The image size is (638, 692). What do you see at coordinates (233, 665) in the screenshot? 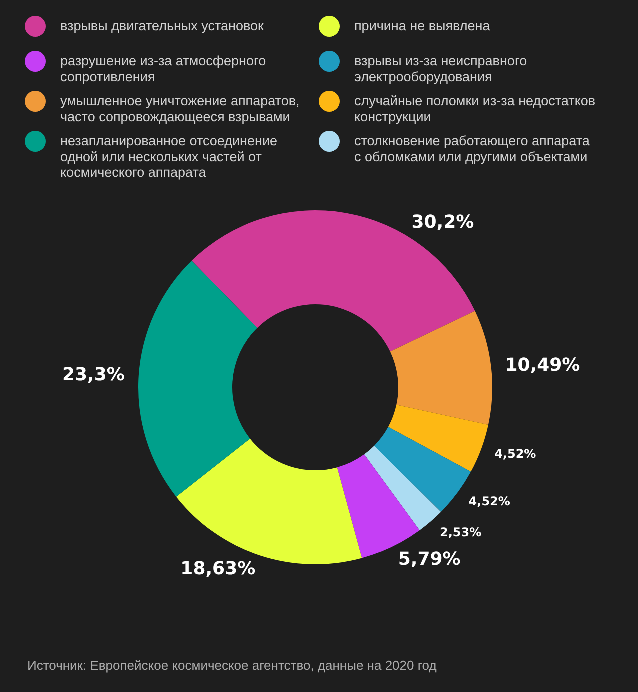
I see `text: Источник: Европейское космическое агентство, данные на 2020 год` at bounding box center [233, 665].